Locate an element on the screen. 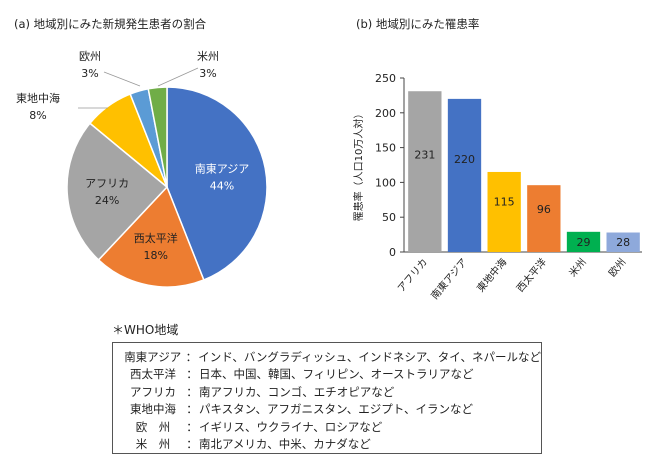  y-tick-label: 50 is located at coordinates (389, 217).